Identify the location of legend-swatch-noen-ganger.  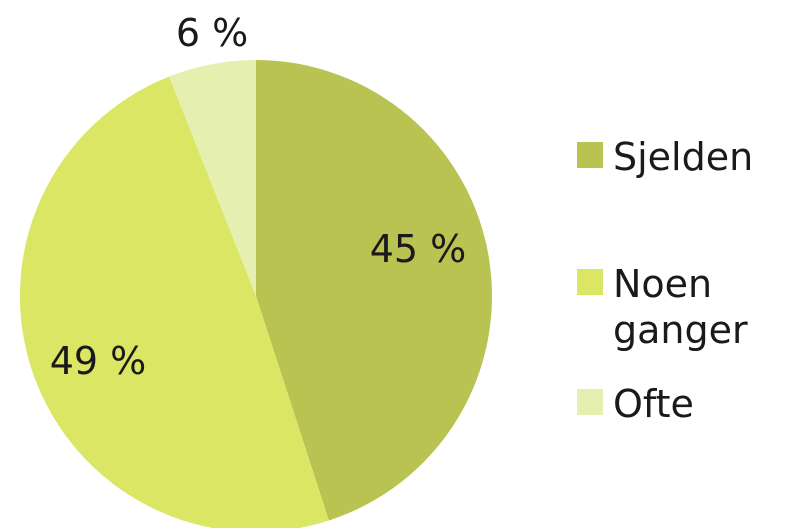
(590, 282).